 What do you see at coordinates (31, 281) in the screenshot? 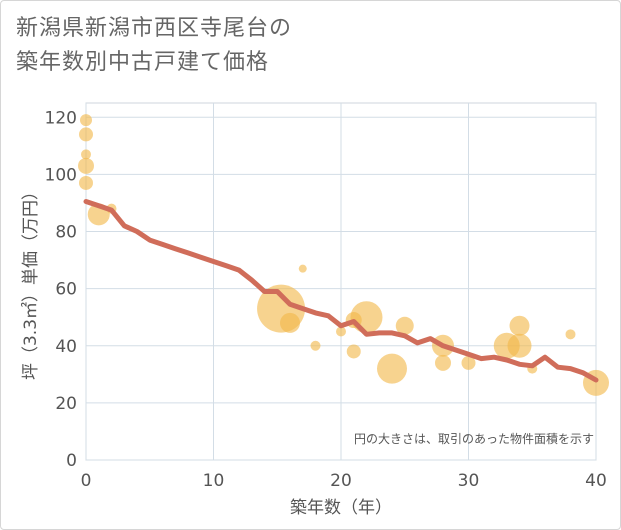
I see `y-axis-label: 坪（3.3㎡）単価（万円）` at bounding box center [31, 281].